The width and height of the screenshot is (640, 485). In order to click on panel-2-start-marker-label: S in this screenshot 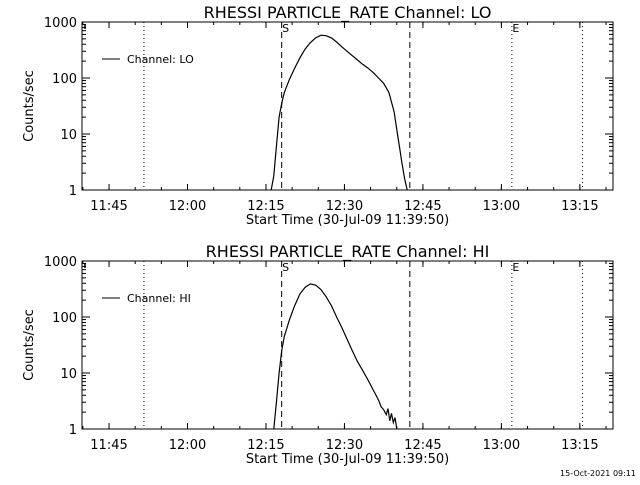, I will do `click(285, 267)`.